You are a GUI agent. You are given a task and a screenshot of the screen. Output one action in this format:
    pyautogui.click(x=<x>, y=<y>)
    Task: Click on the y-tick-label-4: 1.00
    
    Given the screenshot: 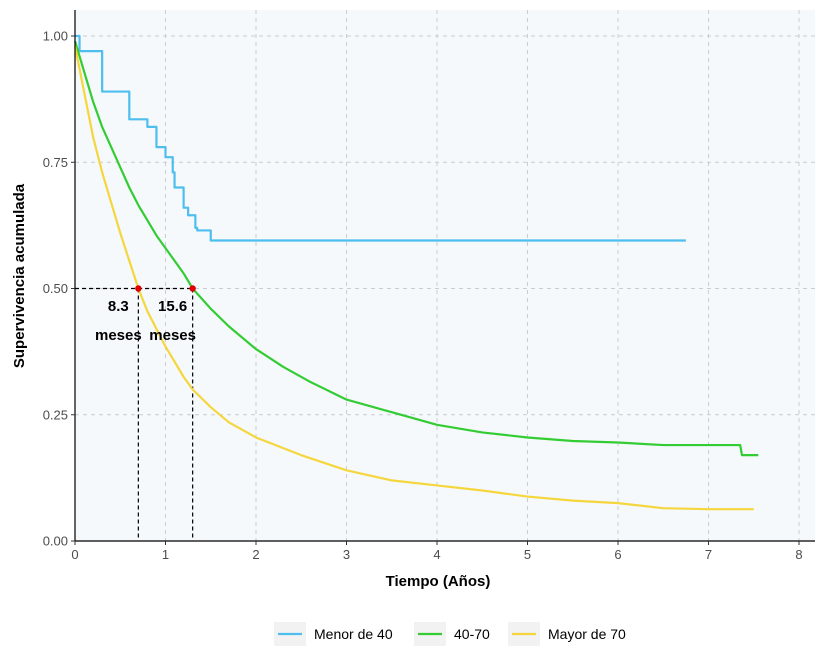 What is the action you would take?
    pyautogui.click(x=55, y=36)
    